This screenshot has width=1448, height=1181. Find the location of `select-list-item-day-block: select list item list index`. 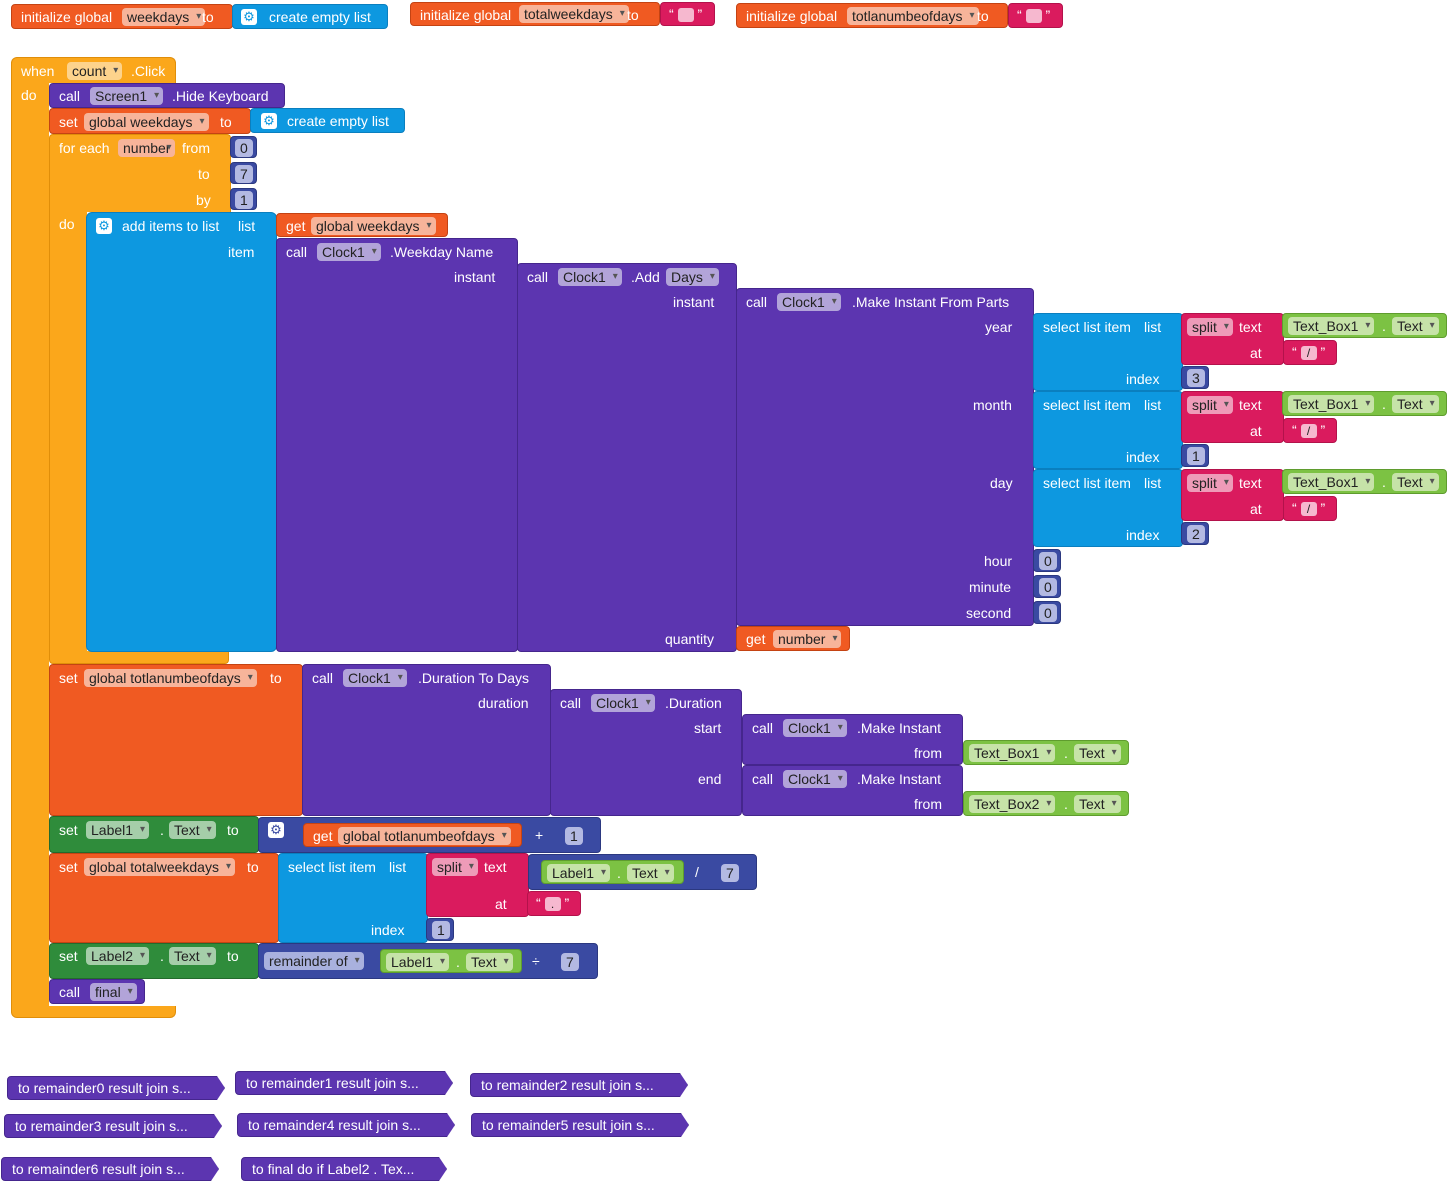

select-list-item-day-block: select list item list index is located at coordinates (1108, 508).